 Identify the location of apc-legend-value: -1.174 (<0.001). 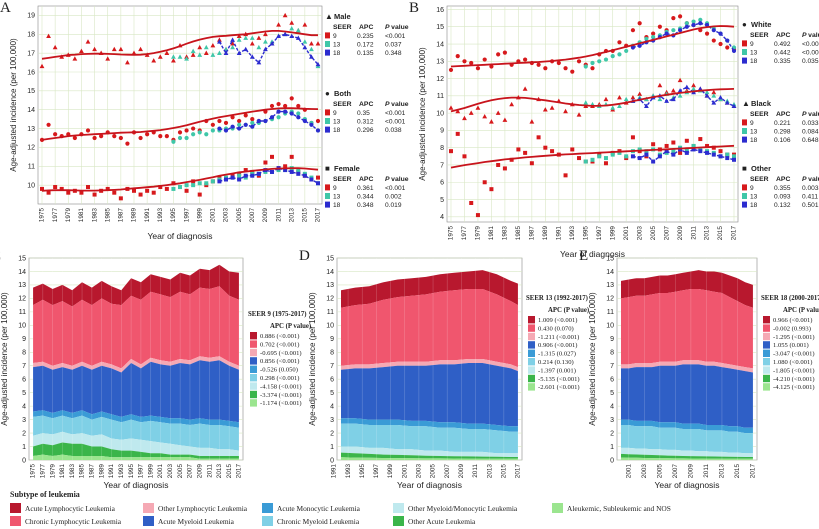
(281, 403).